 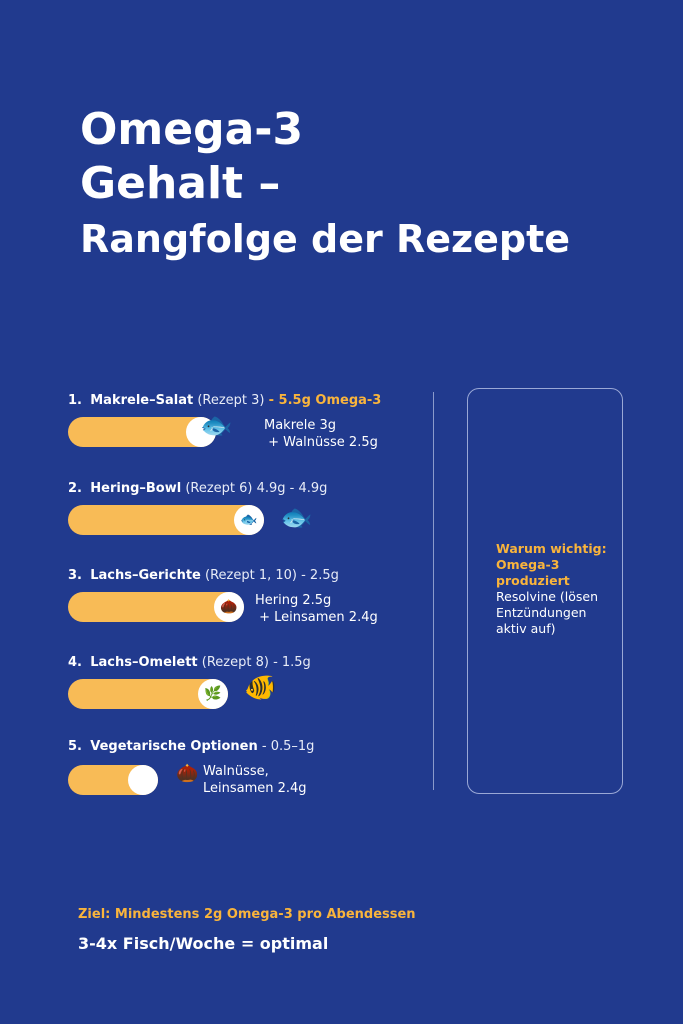 I want to click on info-heading: Warum wichtig:, so click(x=551, y=548).